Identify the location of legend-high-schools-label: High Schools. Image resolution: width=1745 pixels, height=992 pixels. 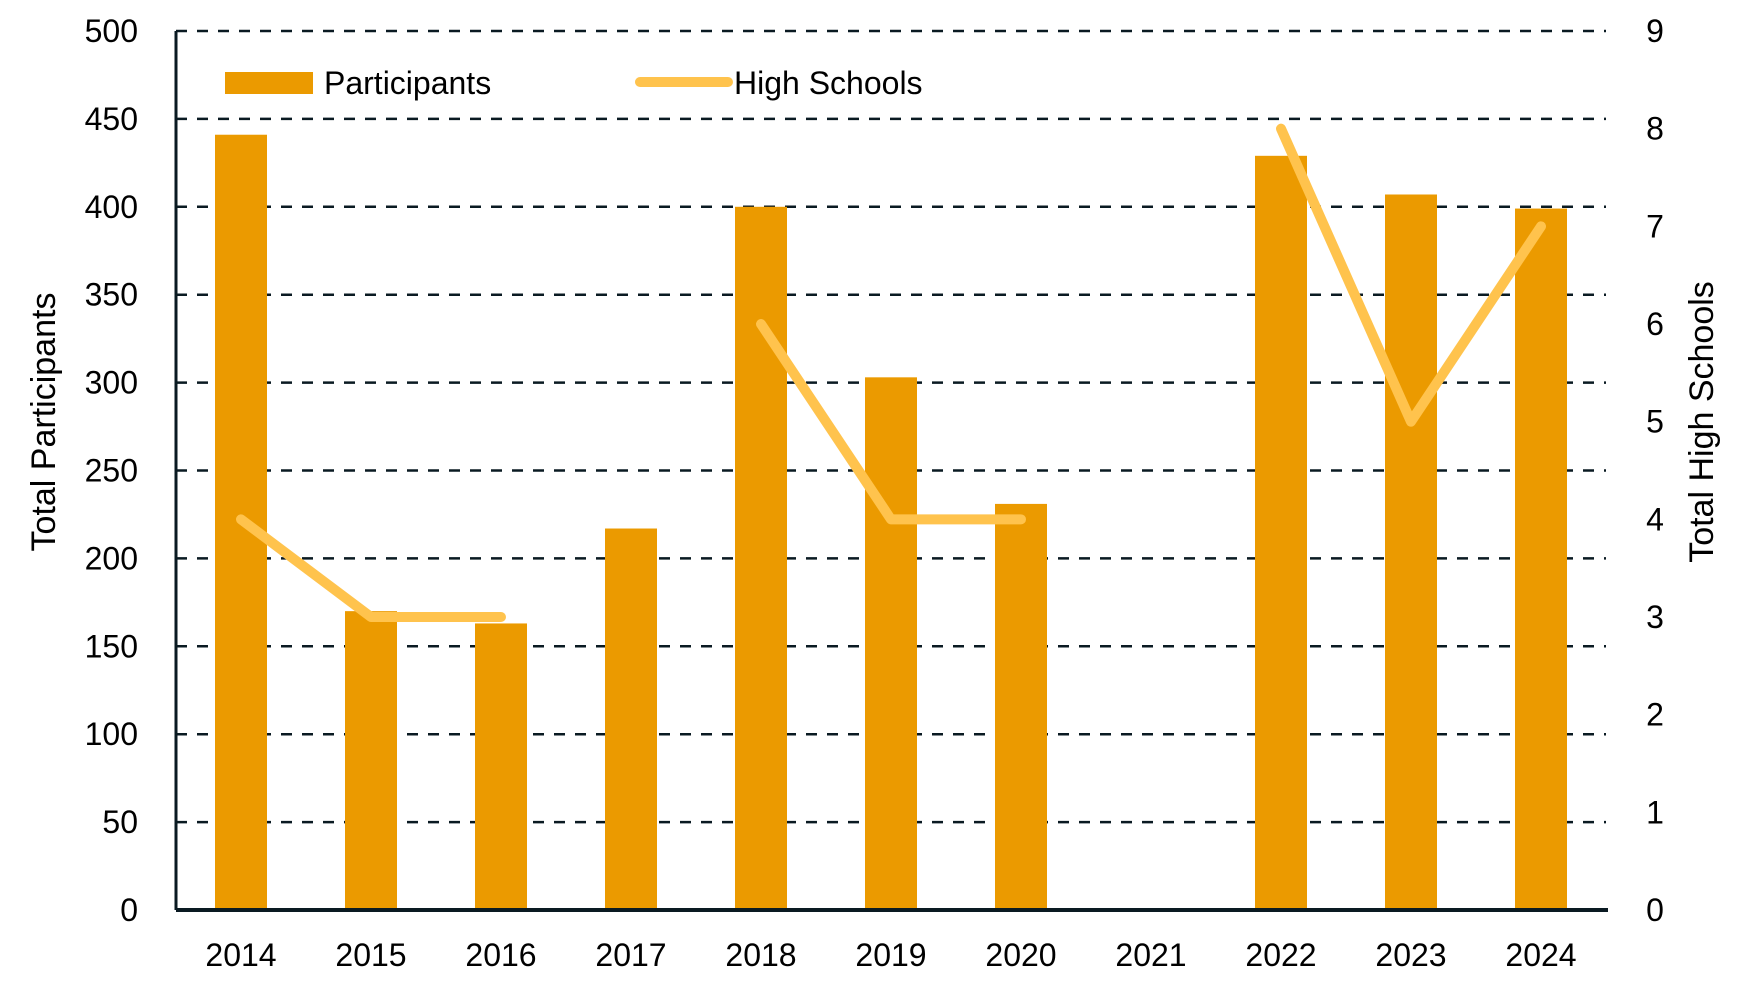
(828, 83).